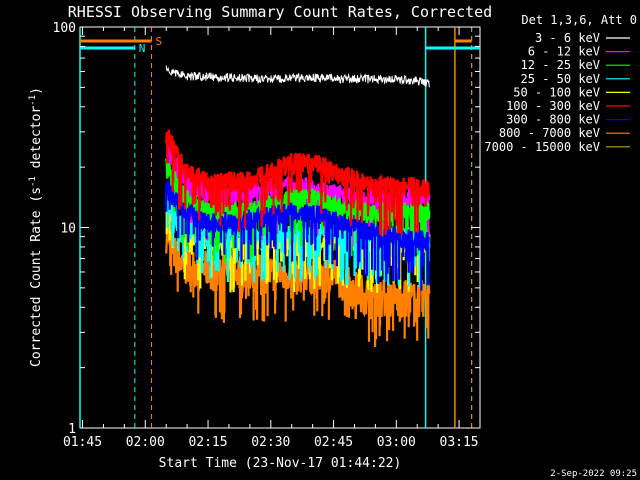 The width and height of the screenshot is (640, 480). I want to click on legend-label-8: 7000 - 15000 keV, so click(542, 147).